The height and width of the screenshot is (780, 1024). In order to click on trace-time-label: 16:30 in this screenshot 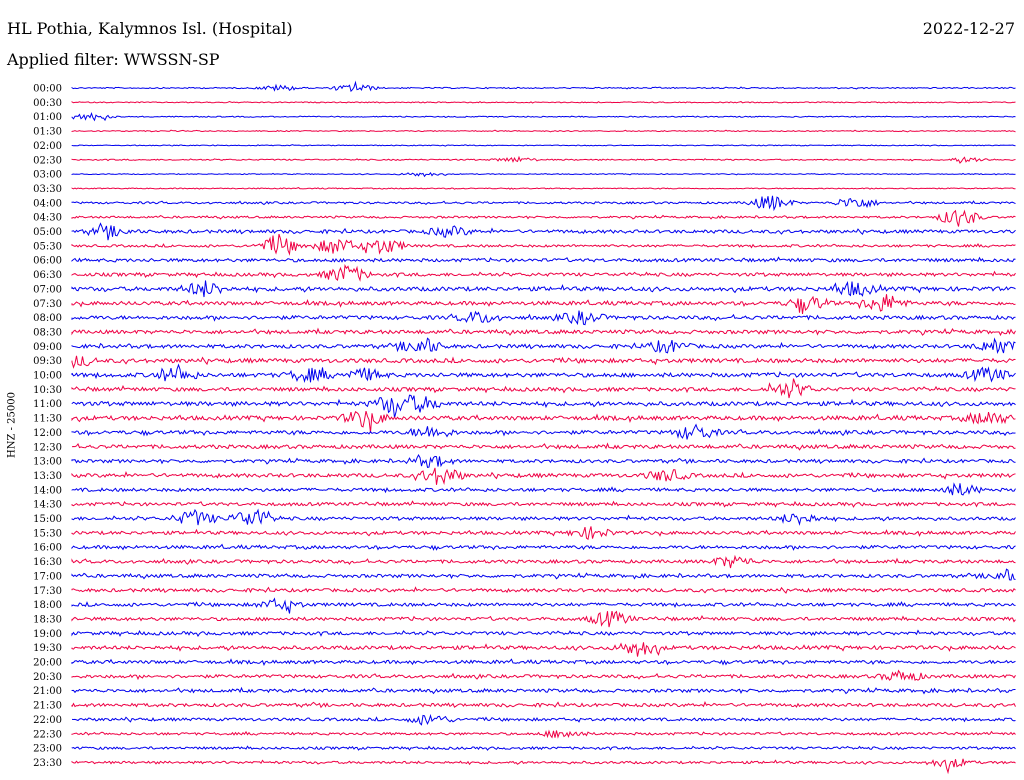, I will do `click(47, 562)`.